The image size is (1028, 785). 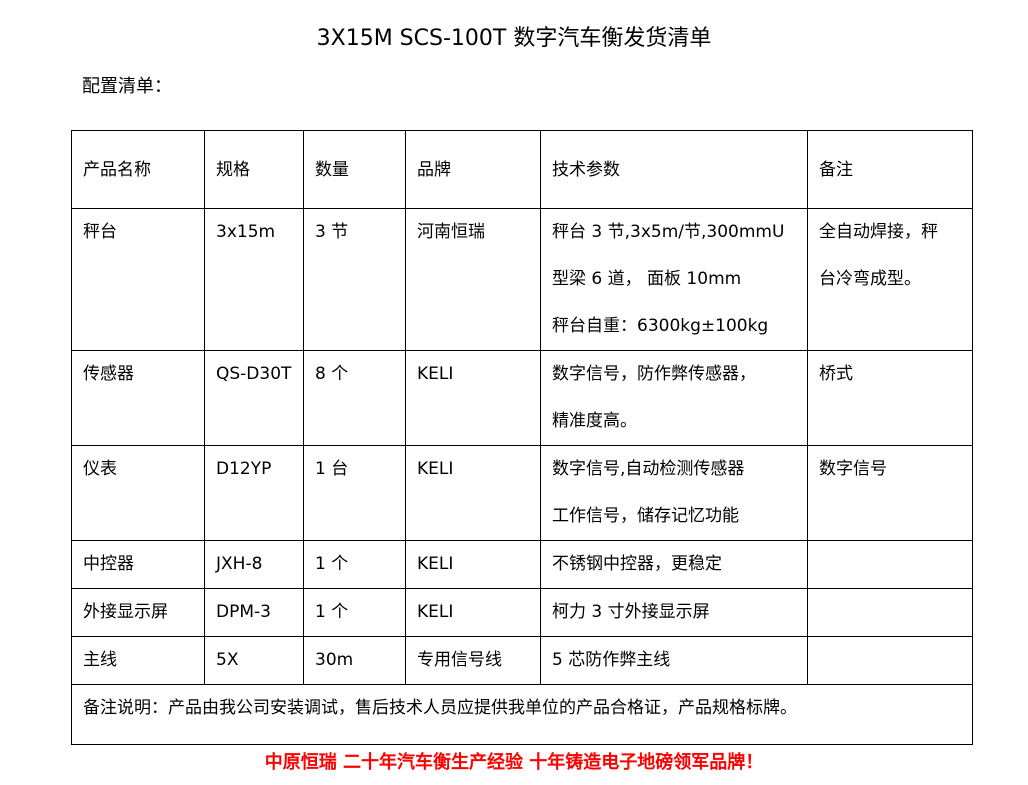 What do you see at coordinates (674, 398) in the screenshot?
I see `cell-params: 数字信号，防作弊传感器， 精准度高。` at bounding box center [674, 398].